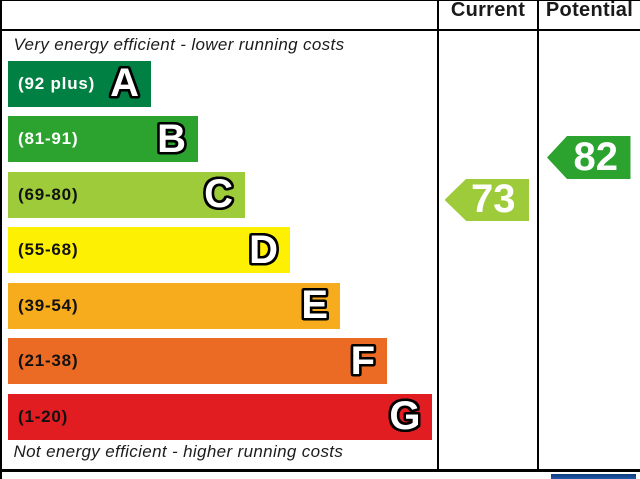  Describe the element at coordinates (537, 236) in the screenshot. I see `potential-column-divider` at that location.